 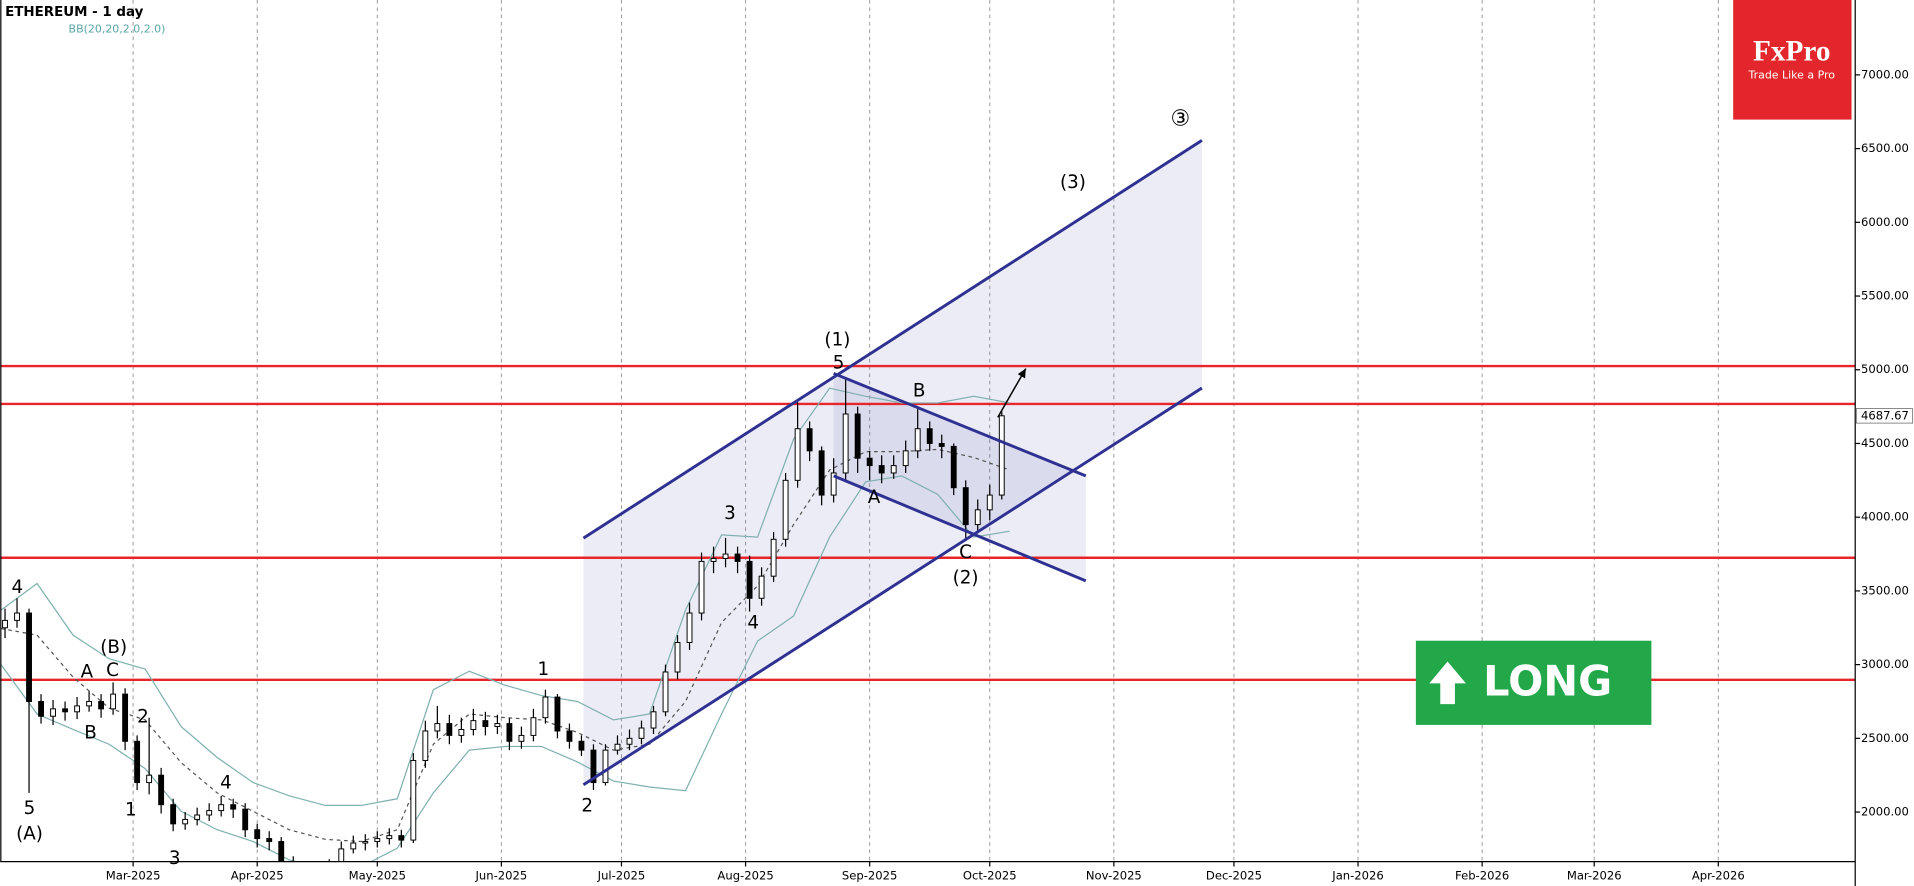 I want to click on wave-label: (1), so click(x=837, y=339).